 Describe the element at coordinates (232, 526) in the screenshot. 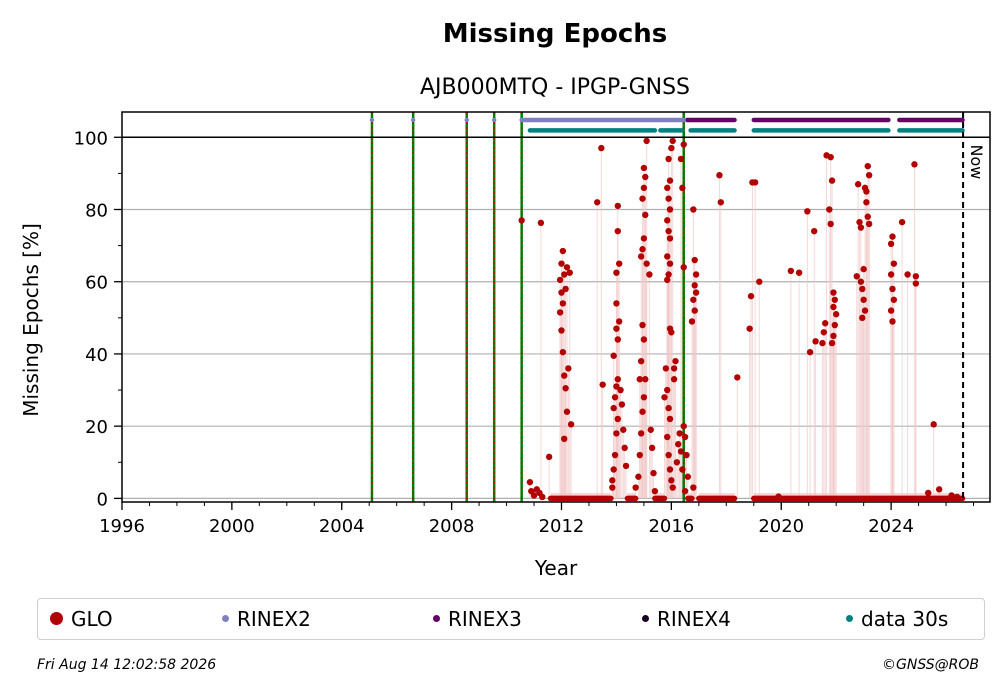

I see `x-tick-label: 2000` at that location.